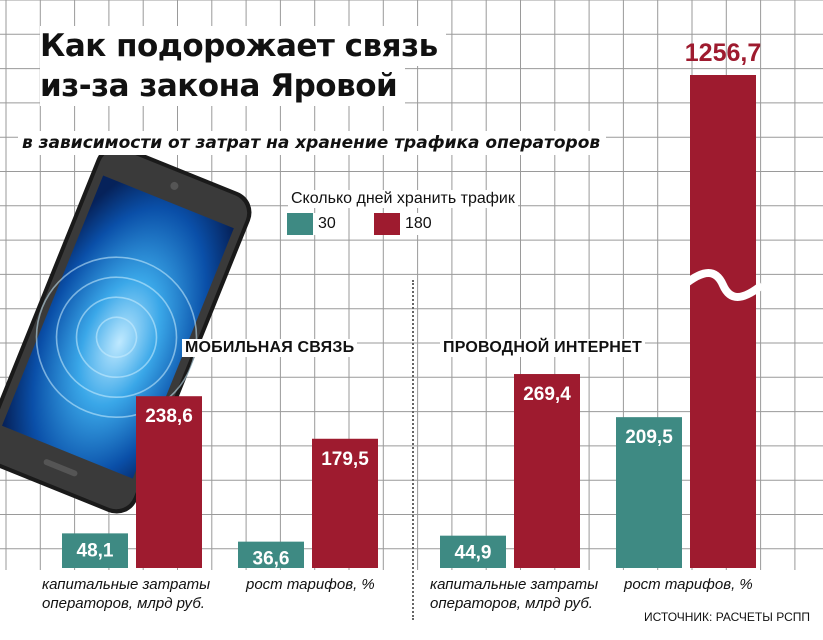 This screenshot has height=640, width=823. What do you see at coordinates (313, 224) in the screenshot?
I see `legend-item-30: 30` at bounding box center [313, 224].